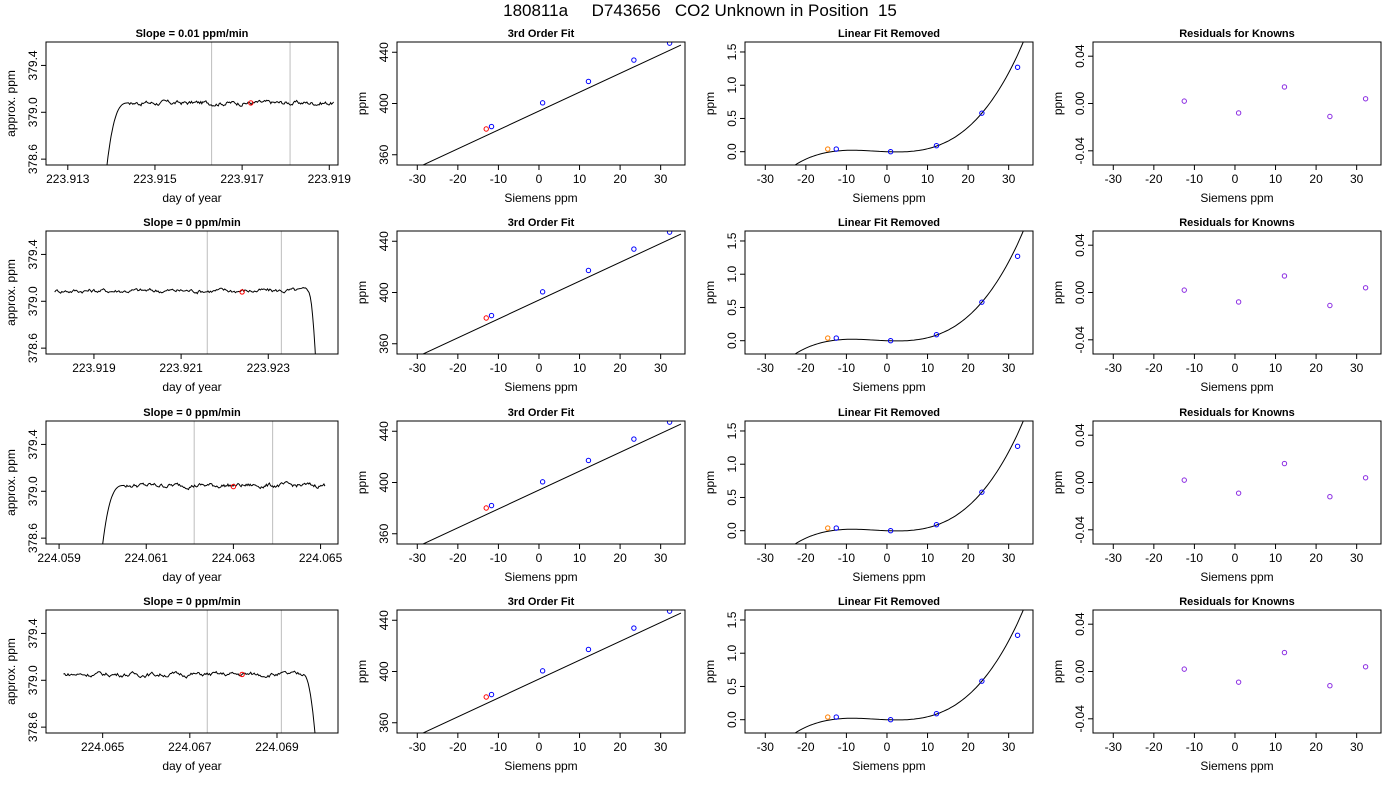 This screenshot has height=800, width=1400. I want to click on plot-title: Residuals for Knowns, so click(1237, 602).